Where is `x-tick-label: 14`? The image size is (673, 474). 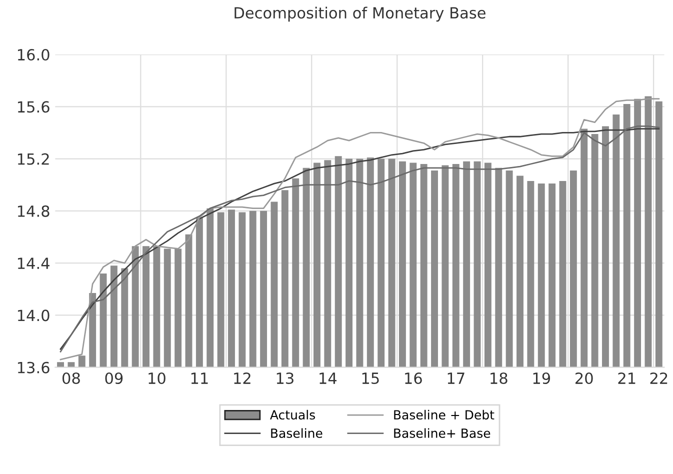 x-tick-label: 14 is located at coordinates (328, 378).